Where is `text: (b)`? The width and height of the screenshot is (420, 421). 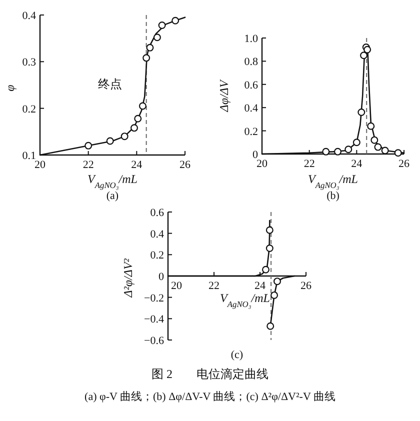 text: (b) is located at coordinates (333, 196).